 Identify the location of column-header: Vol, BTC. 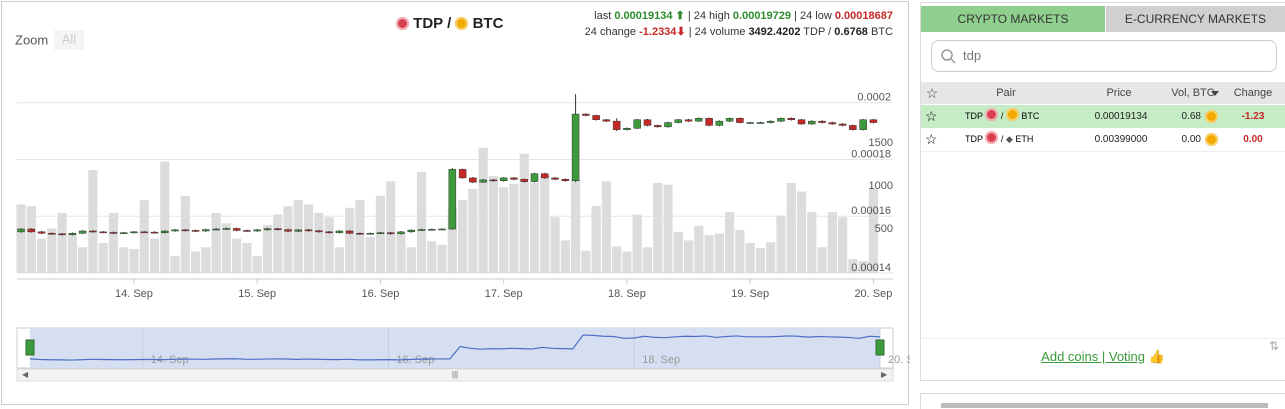
(1193, 93).